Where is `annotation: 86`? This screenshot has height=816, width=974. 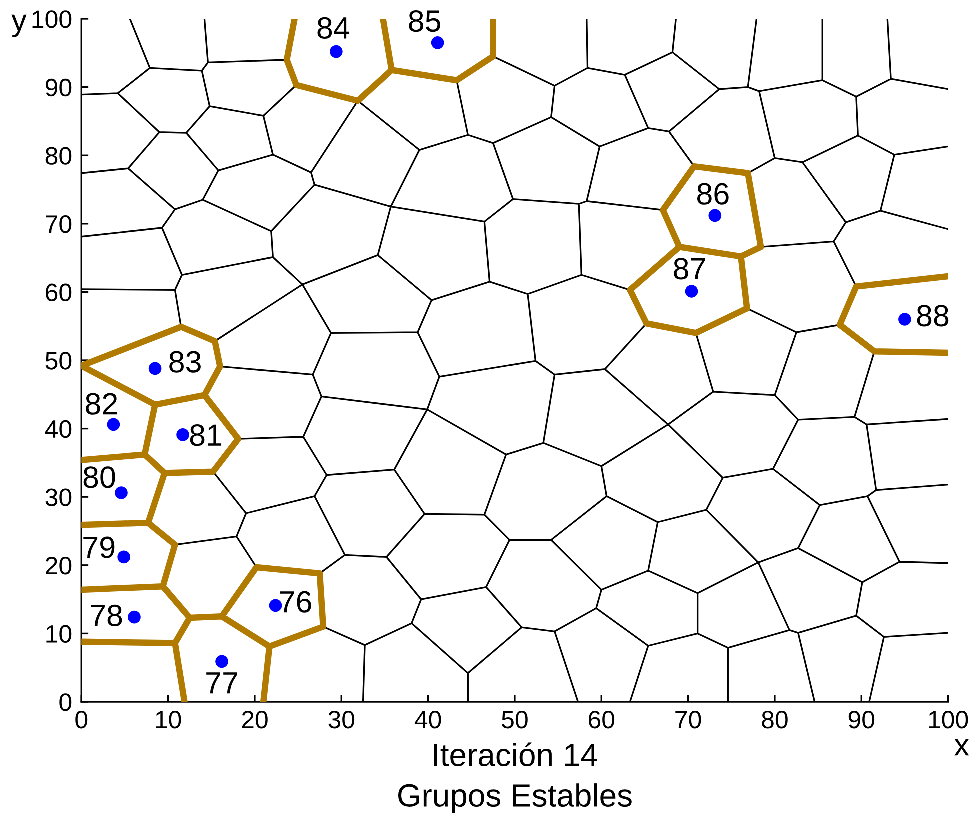 annotation: 86 is located at coordinates (713, 194).